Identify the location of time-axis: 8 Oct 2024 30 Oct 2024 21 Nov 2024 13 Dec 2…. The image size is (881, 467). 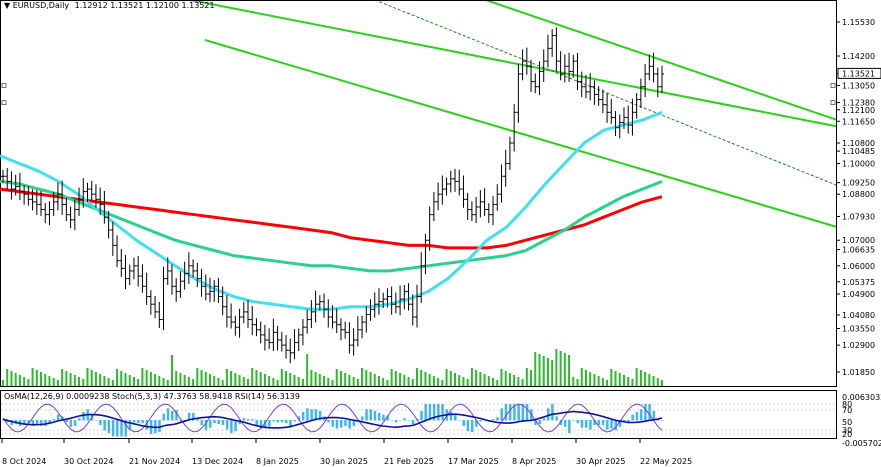
(346, 452).